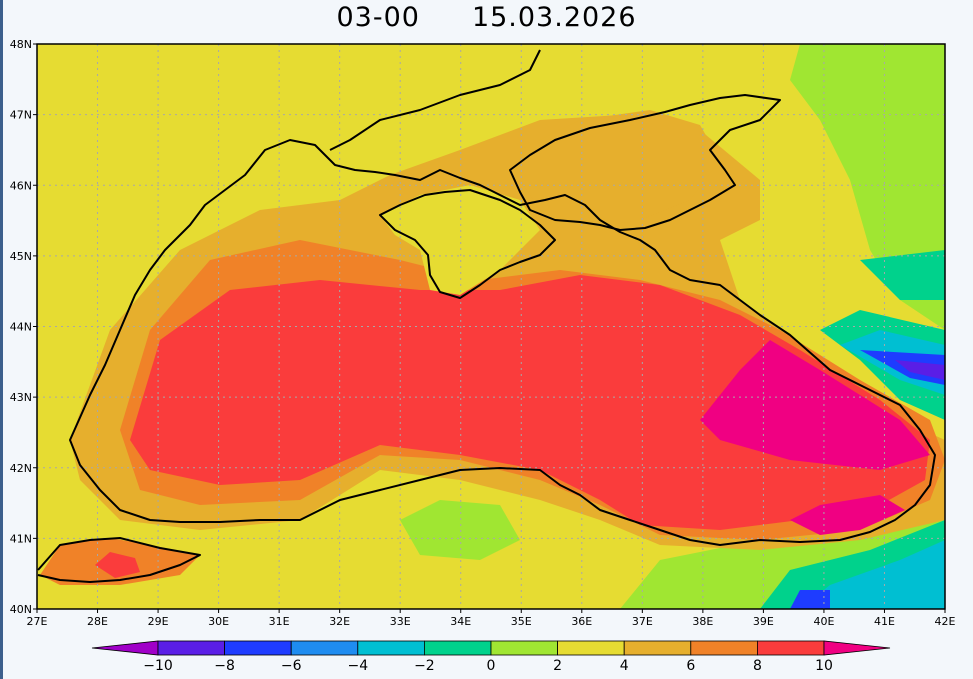 The image size is (973, 679). Describe the element at coordinates (400, 621) in the screenshot. I see `lon-label: 33E` at that location.